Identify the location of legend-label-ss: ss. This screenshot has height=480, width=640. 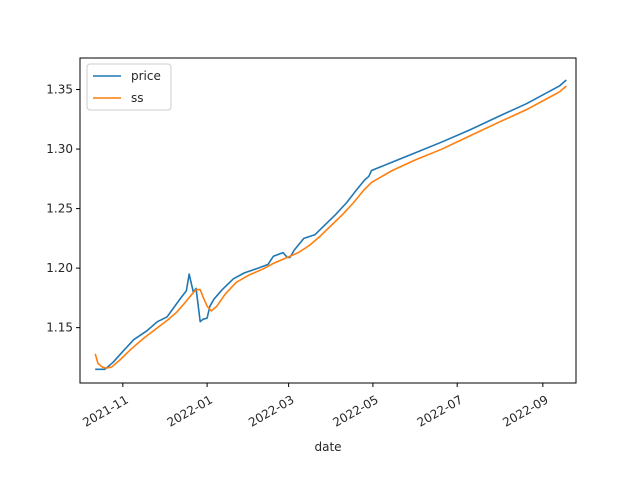
(137, 98).